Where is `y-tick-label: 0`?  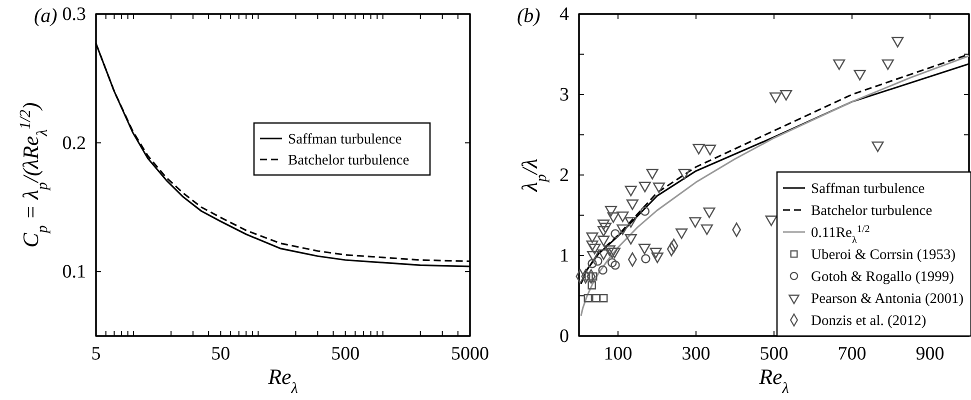
y-tick-label: 0 is located at coordinates (564, 337).